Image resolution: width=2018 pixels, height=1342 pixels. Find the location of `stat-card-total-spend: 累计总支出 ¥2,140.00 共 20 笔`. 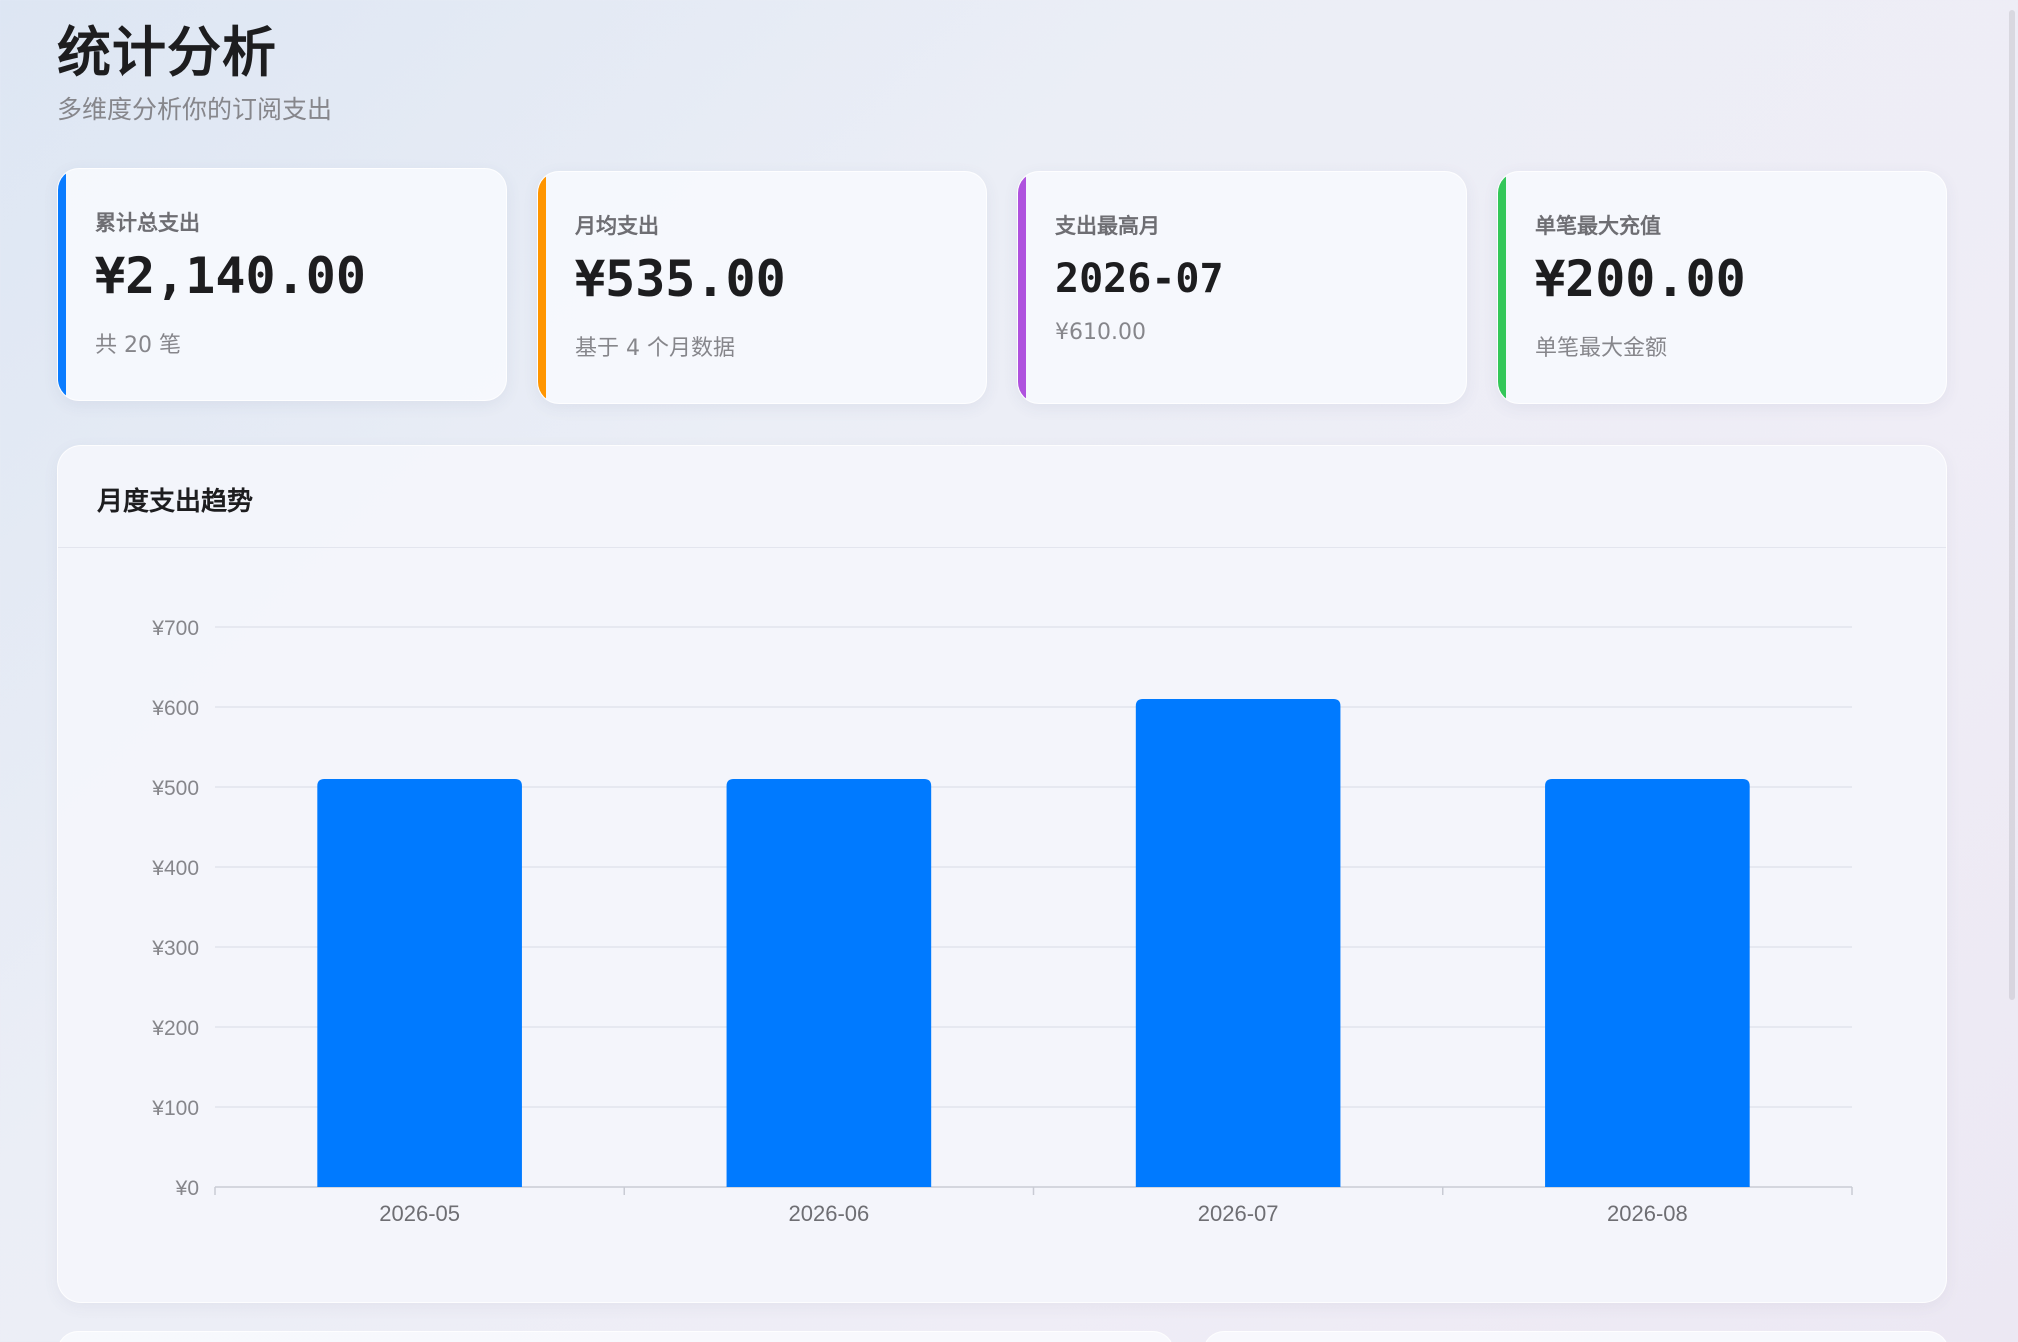

stat-card-total-spend: 累计总支出 ¥2,140.00 共 20 笔 is located at coordinates (282, 284).